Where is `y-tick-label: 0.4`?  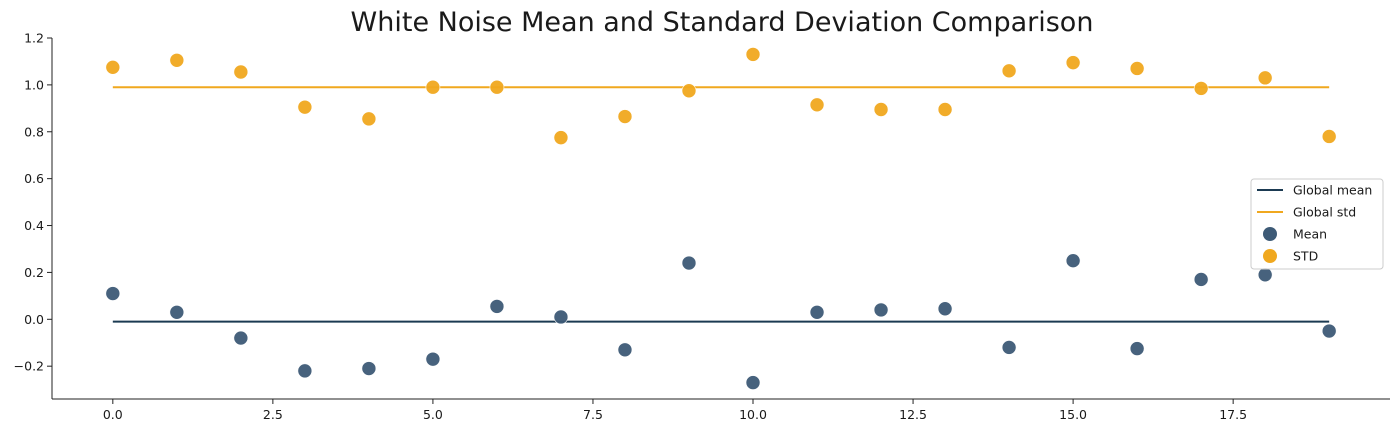
y-tick-label: 0.4 is located at coordinates (34, 225).